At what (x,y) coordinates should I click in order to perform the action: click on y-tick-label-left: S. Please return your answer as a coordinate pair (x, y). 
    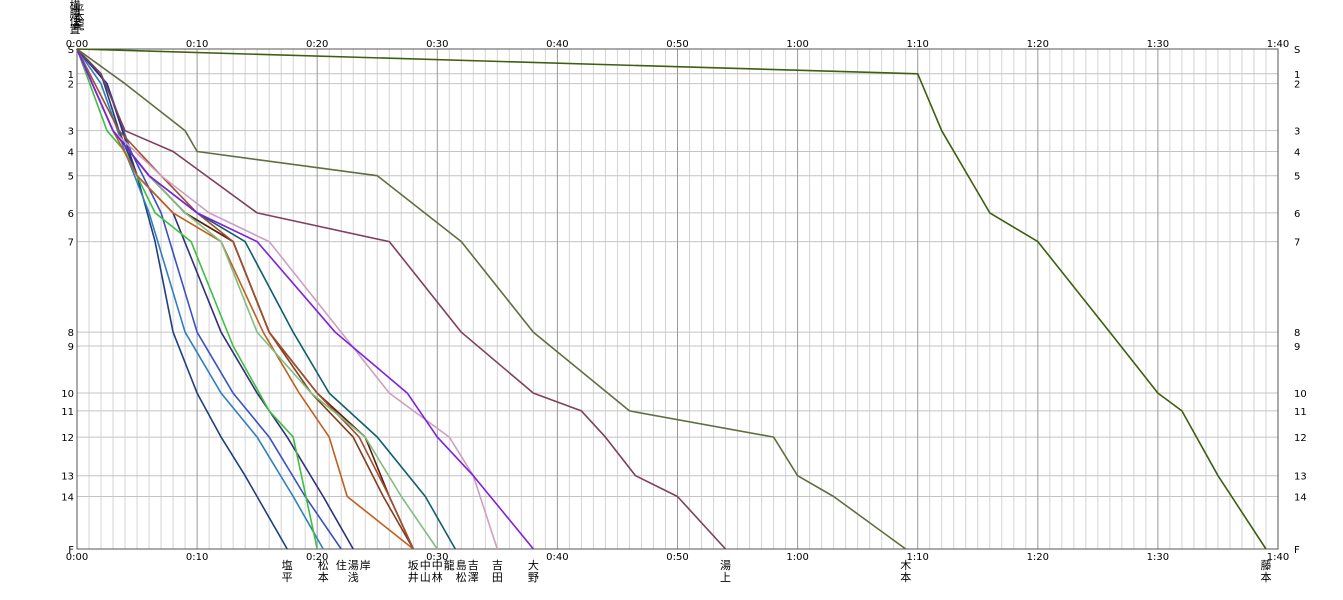
    Looking at the image, I should click on (71, 50).